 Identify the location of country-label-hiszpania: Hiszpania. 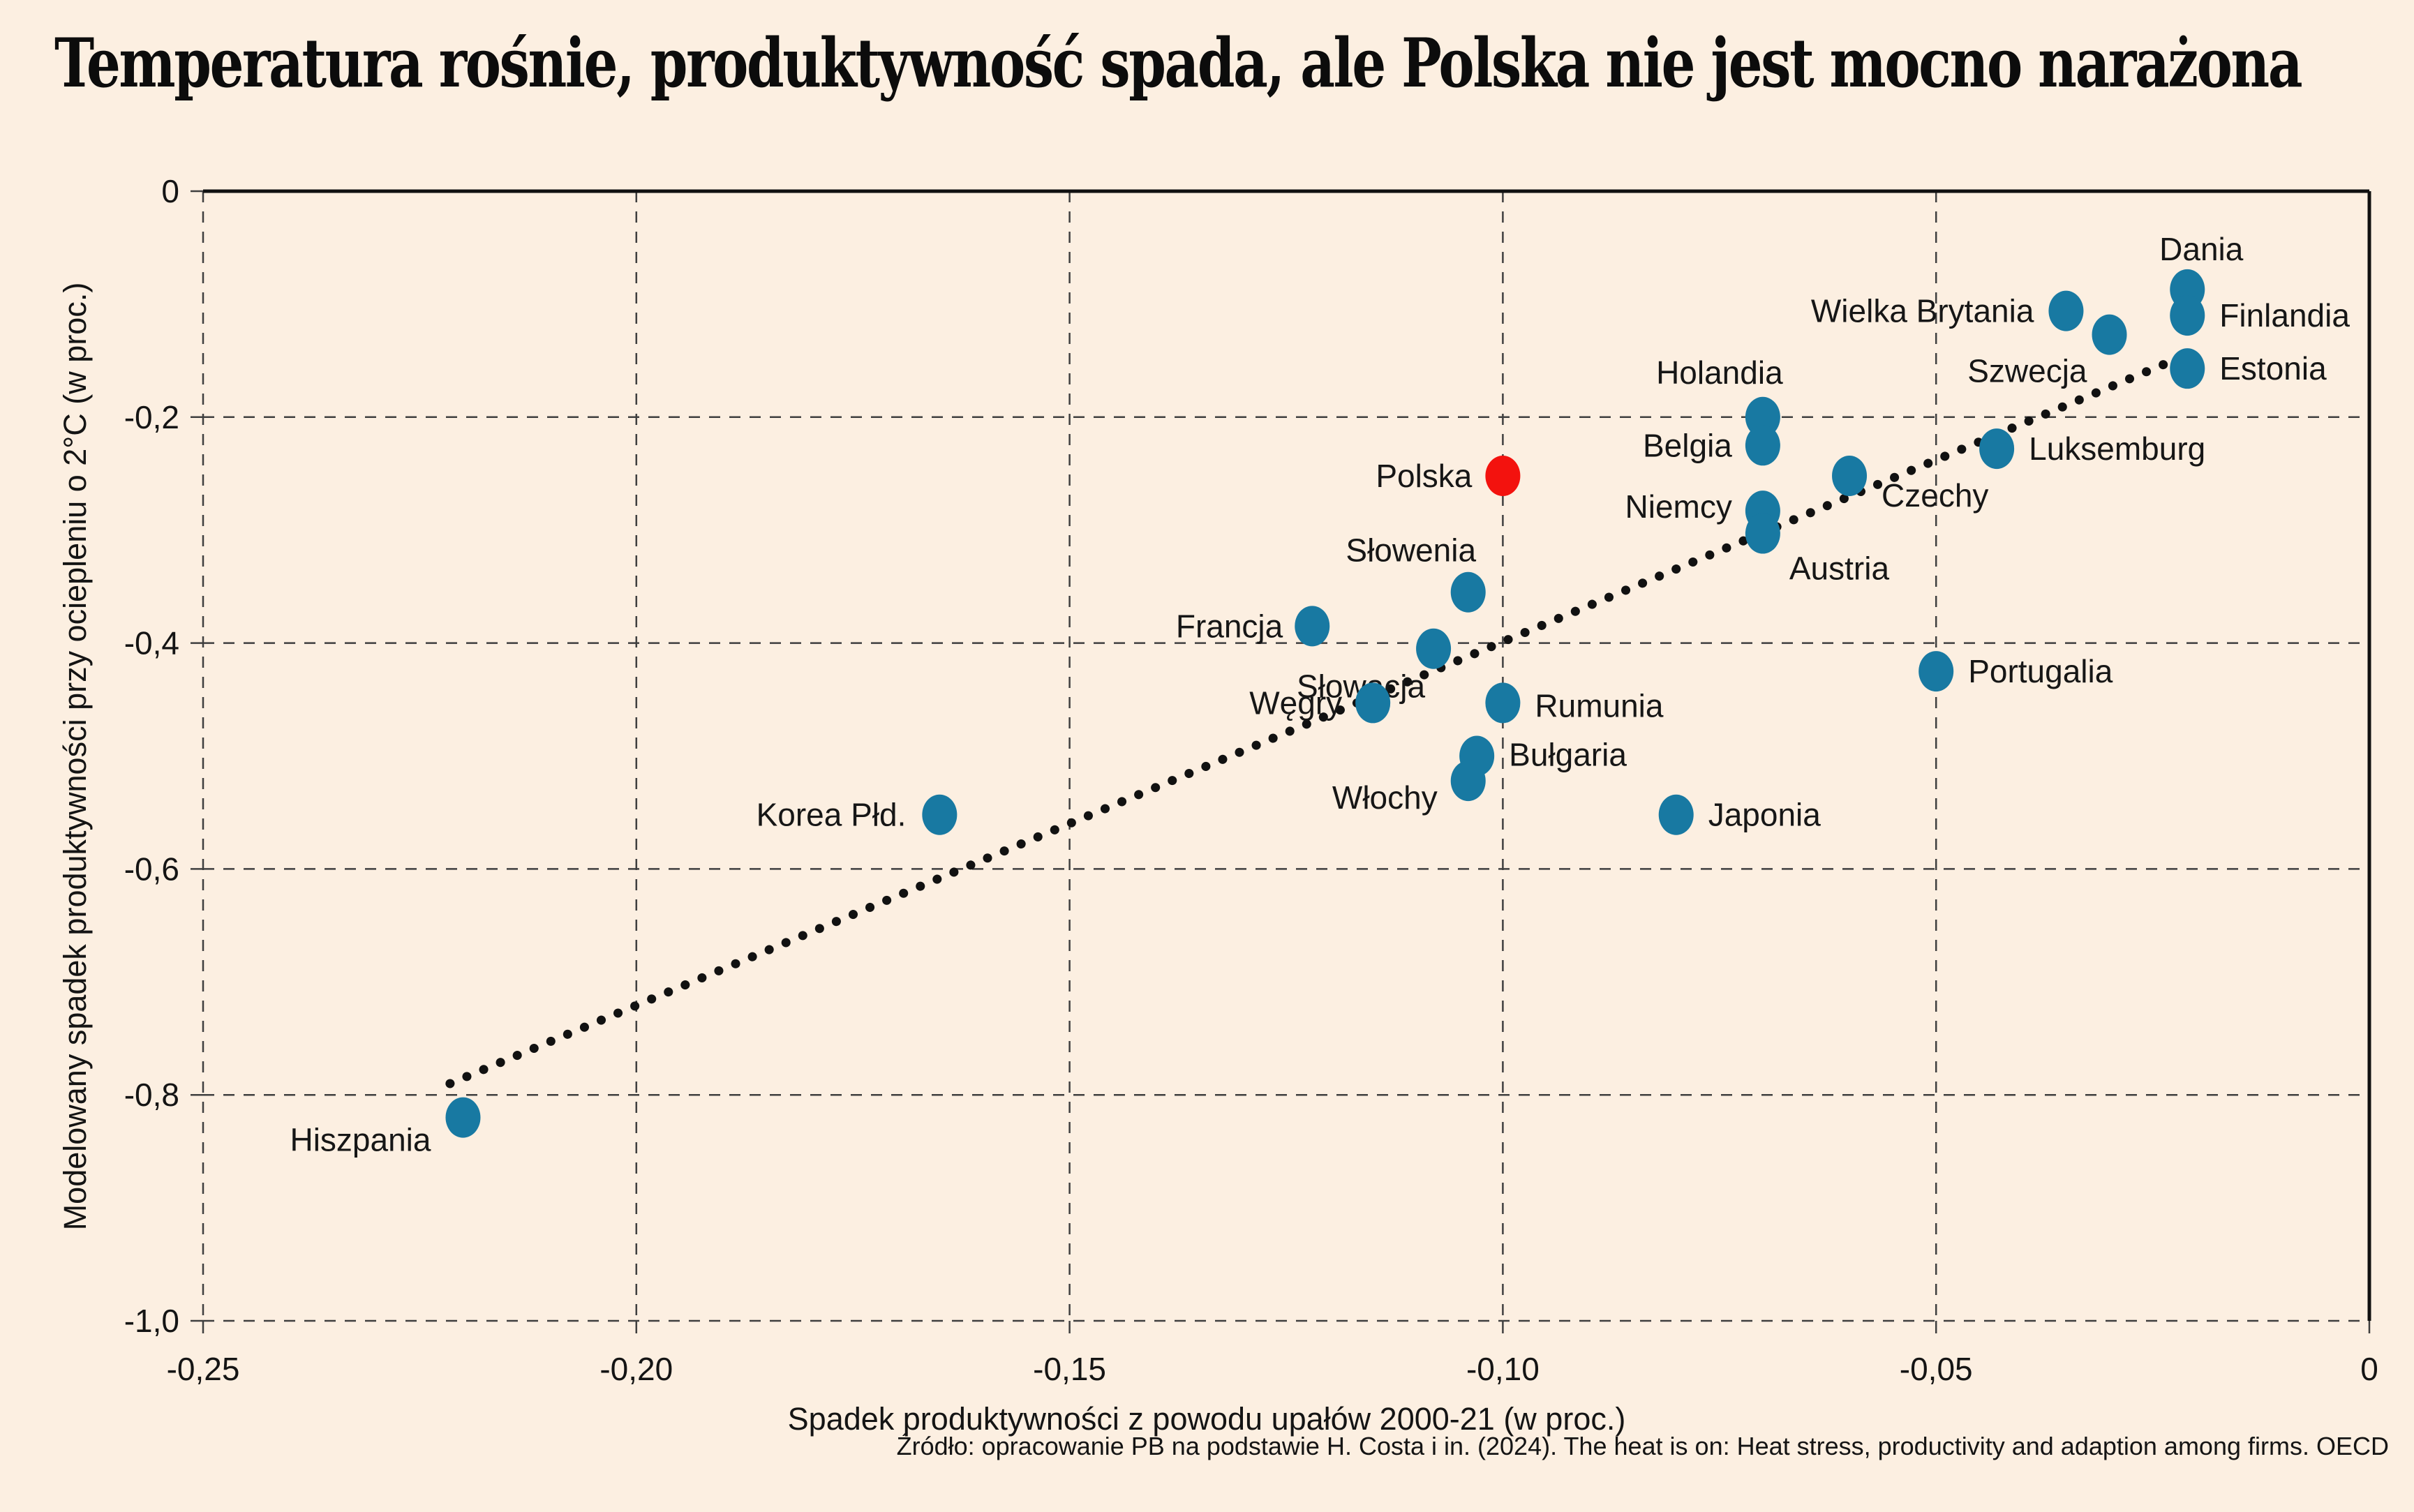
(360, 1140).